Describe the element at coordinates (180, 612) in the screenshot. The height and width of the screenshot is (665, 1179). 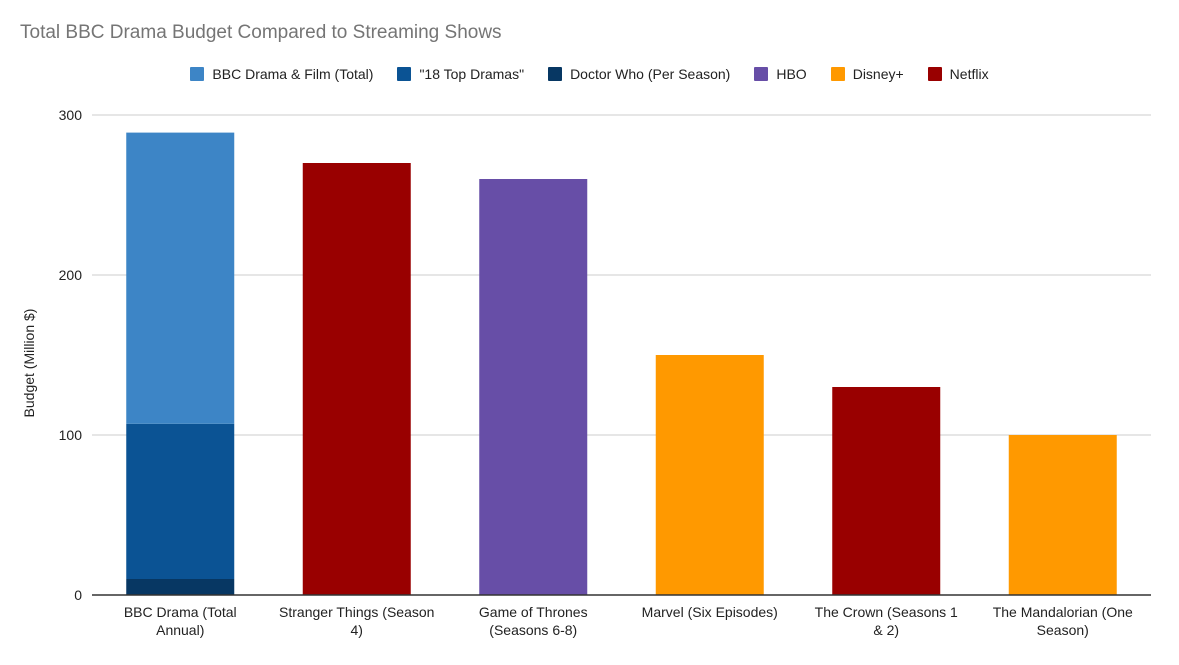
I see `x-category-label: BBC Drama (Total` at that location.